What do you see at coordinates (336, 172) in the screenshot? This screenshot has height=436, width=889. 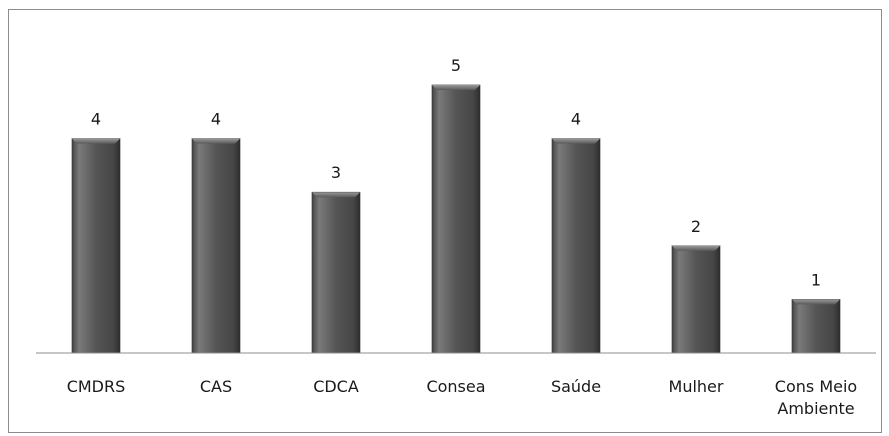 I see `data-label: 3` at bounding box center [336, 172].